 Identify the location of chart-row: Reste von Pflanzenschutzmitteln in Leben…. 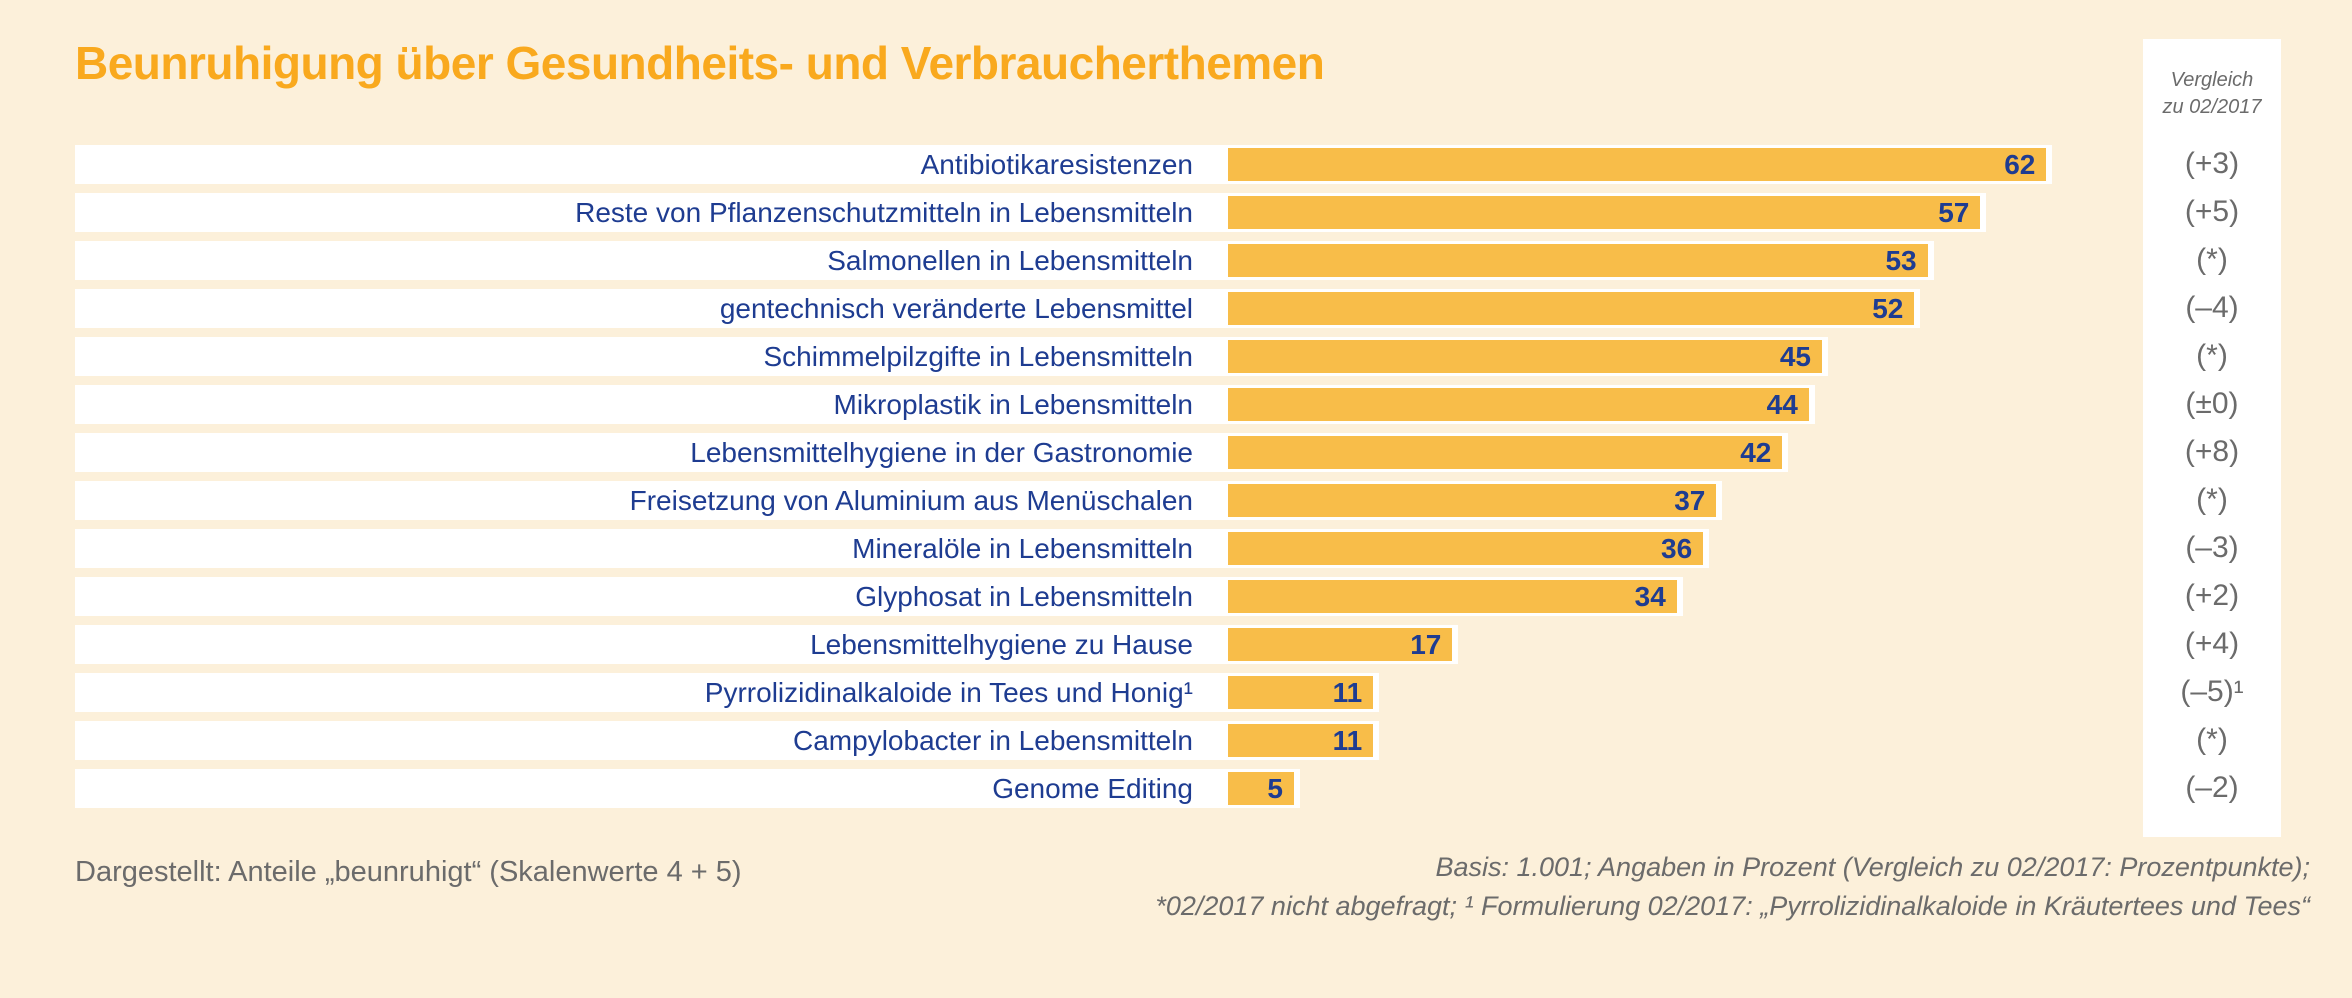
(1031, 212).